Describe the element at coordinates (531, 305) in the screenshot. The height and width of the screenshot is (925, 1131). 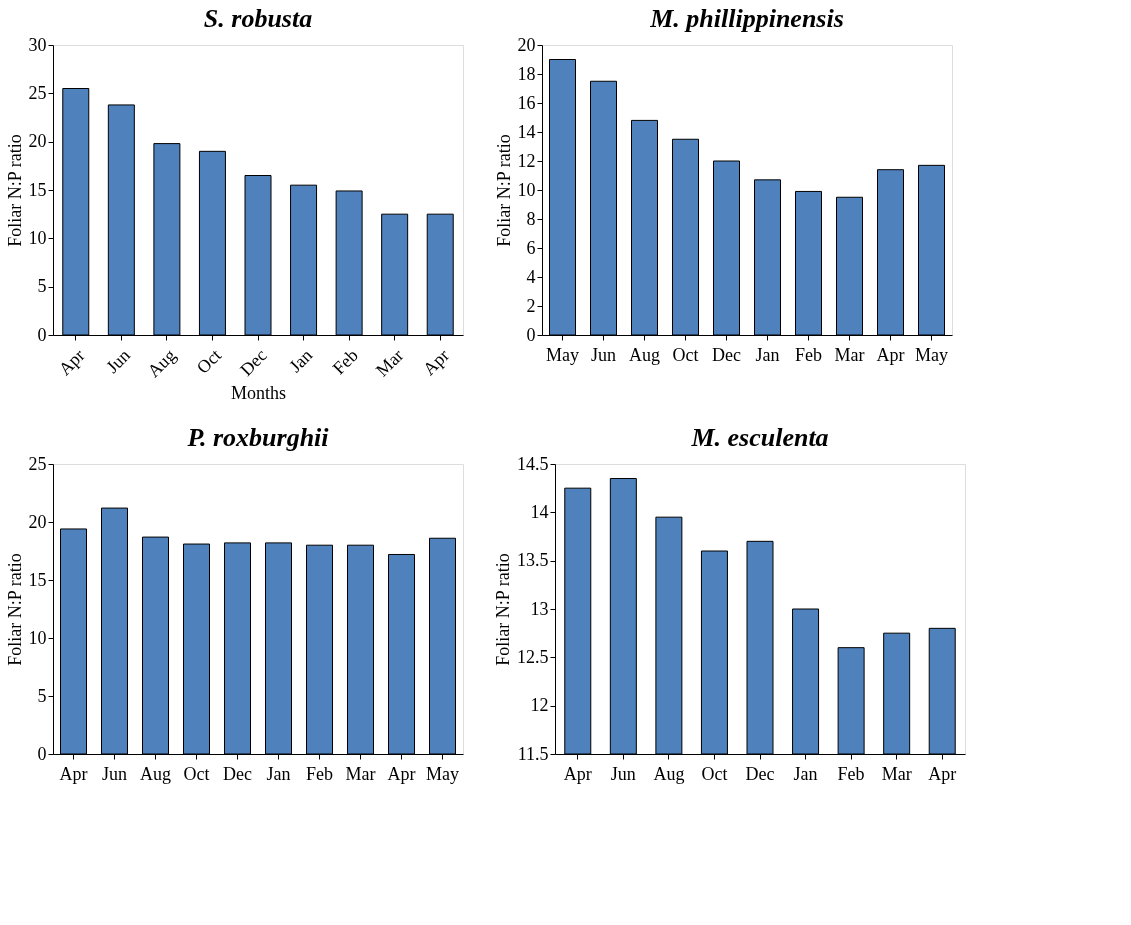
I see `y-tick-label: 2` at that location.